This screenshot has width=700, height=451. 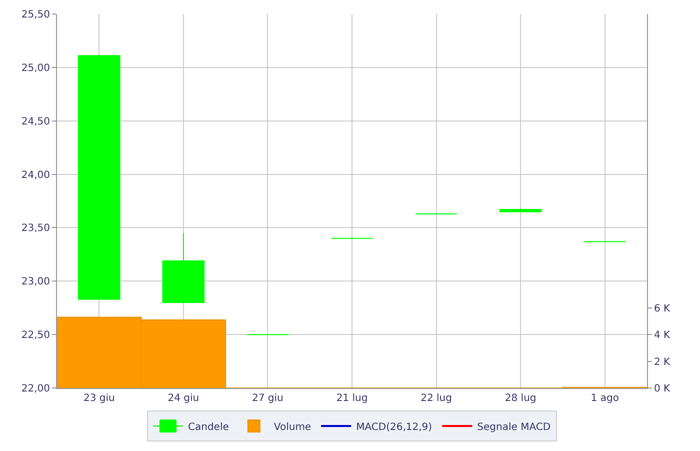 What do you see at coordinates (35, 175) in the screenshot?
I see `y-tick-label: 24,00` at bounding box center [35, 175].